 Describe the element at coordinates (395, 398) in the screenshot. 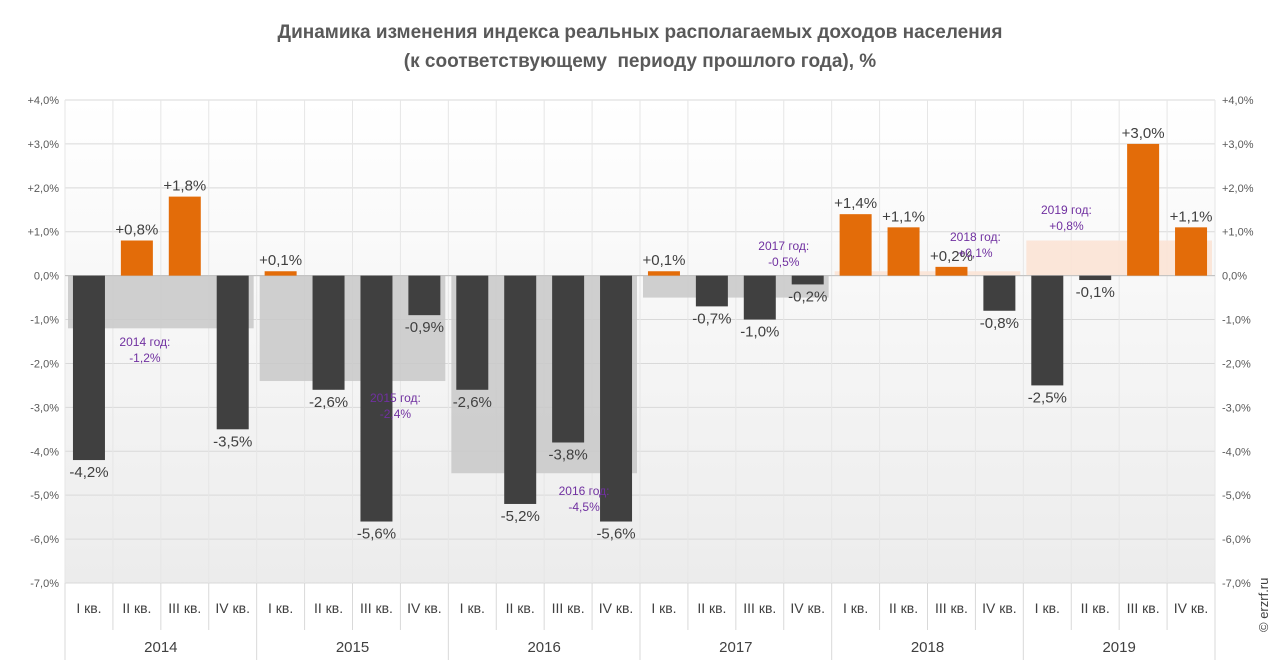

I see `annual-annotation-label: 2015 год:` at that location.